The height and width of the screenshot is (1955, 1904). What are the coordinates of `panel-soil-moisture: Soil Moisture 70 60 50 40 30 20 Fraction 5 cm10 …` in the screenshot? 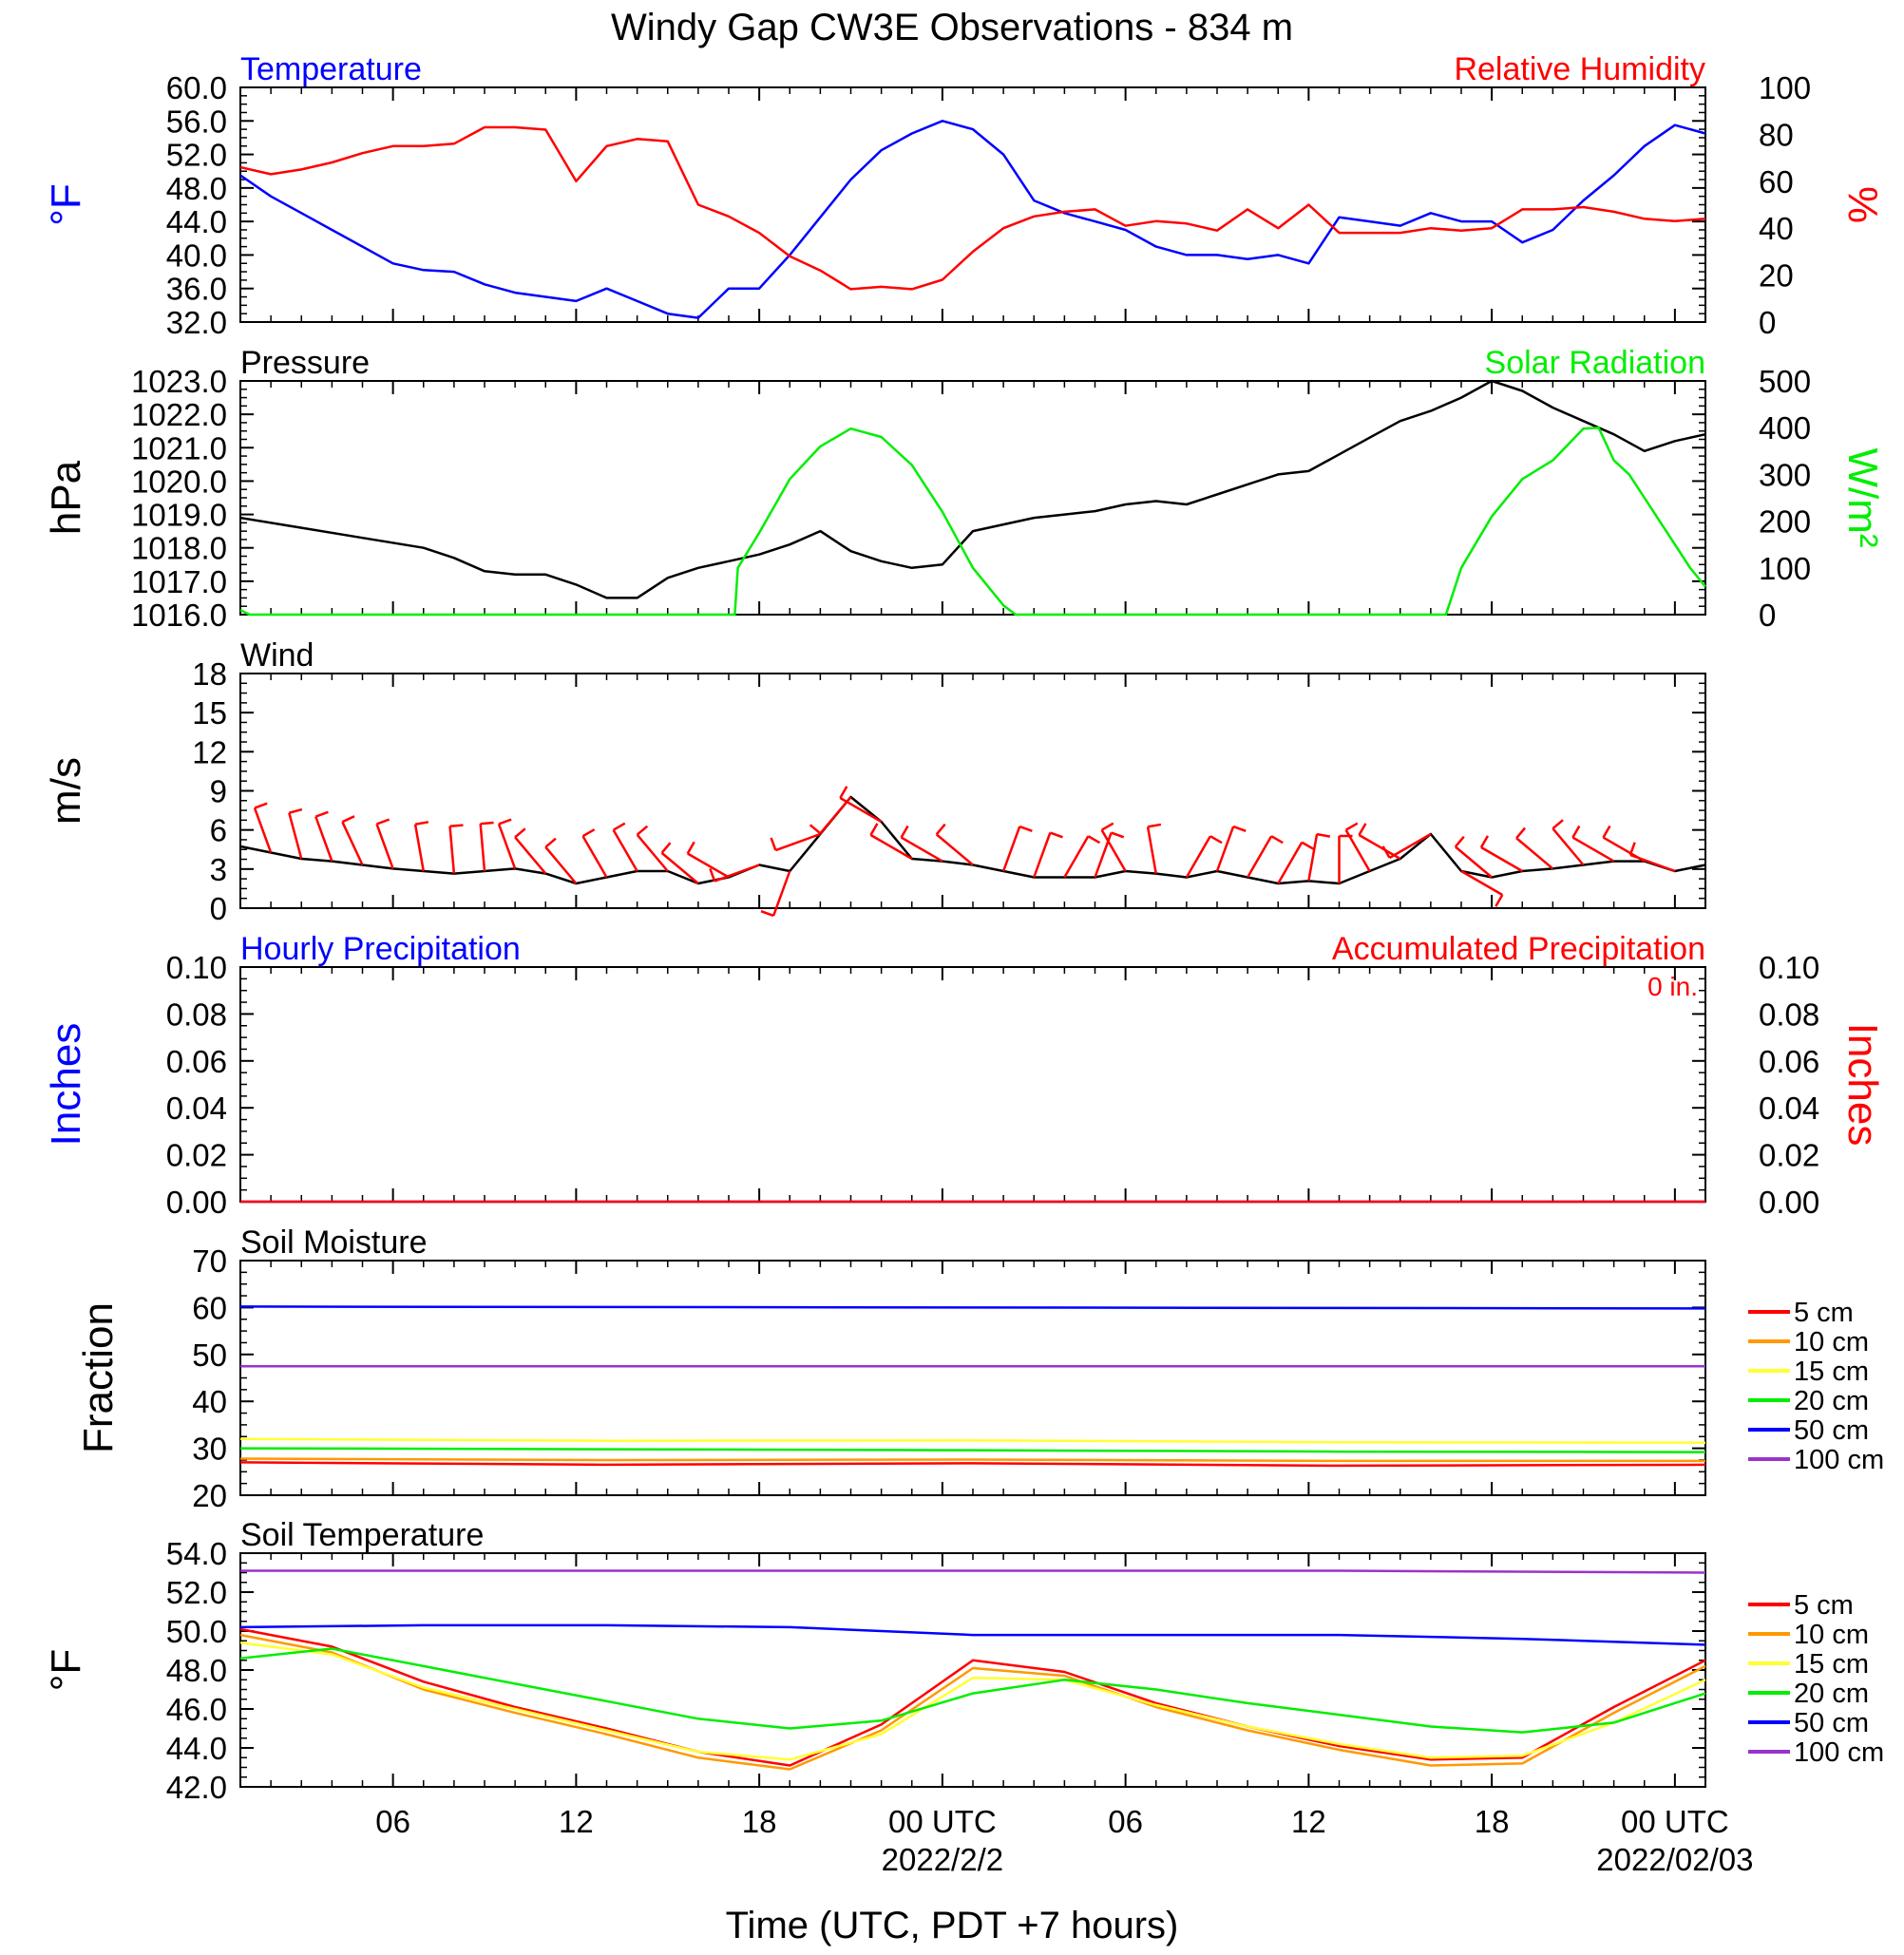 It's located at (979, 1368).